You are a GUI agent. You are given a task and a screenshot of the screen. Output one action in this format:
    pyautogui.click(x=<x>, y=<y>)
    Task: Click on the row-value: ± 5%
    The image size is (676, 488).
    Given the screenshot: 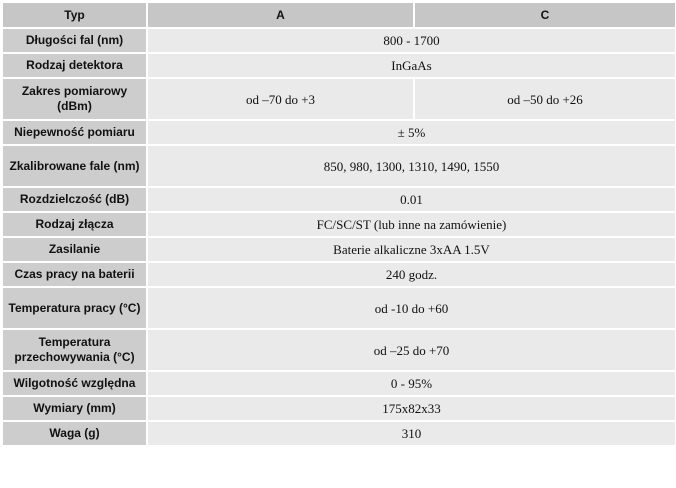 What is the action you would take?
    pyautogui.click(x=411, y=132)
    